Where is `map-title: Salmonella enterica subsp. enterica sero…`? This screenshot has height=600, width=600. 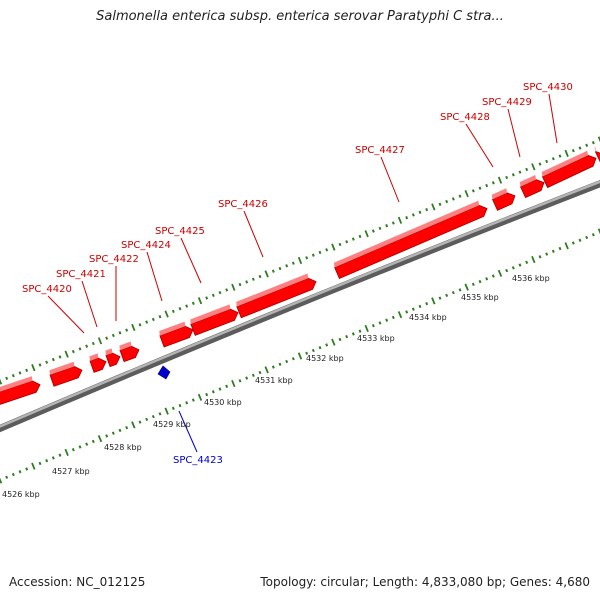
map-title: Salmonella enterica subsp. enterica sero… is located at coordinates (300, 16).